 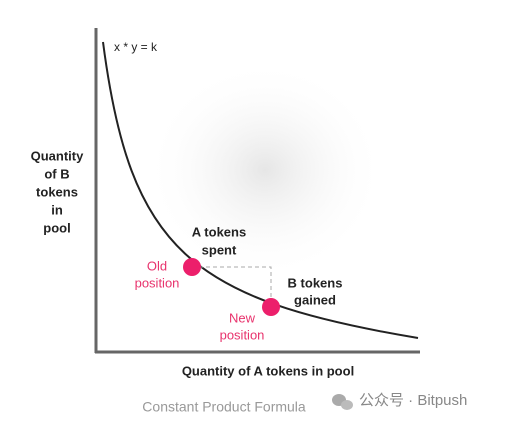 What do you see at coordinates (219, 249) in the screenshot?
I see `annotation: spent` at bounding box center [219, 249].